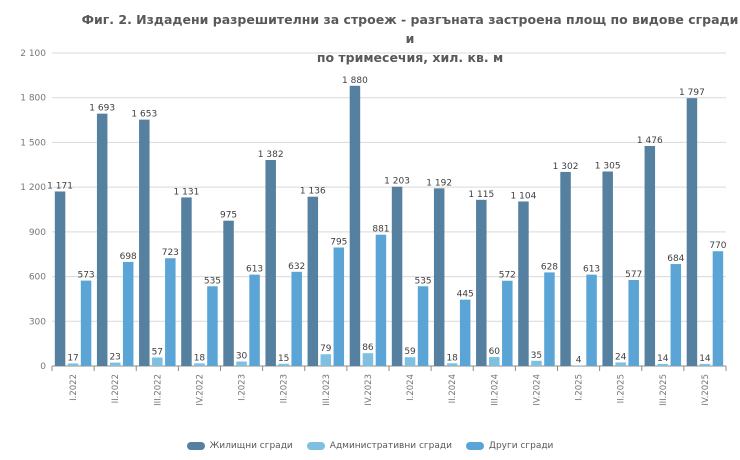  What do you see at coordinates (326, 349) in the screenshot?
I see `data-label: 79` at bounding box center [326, 349].